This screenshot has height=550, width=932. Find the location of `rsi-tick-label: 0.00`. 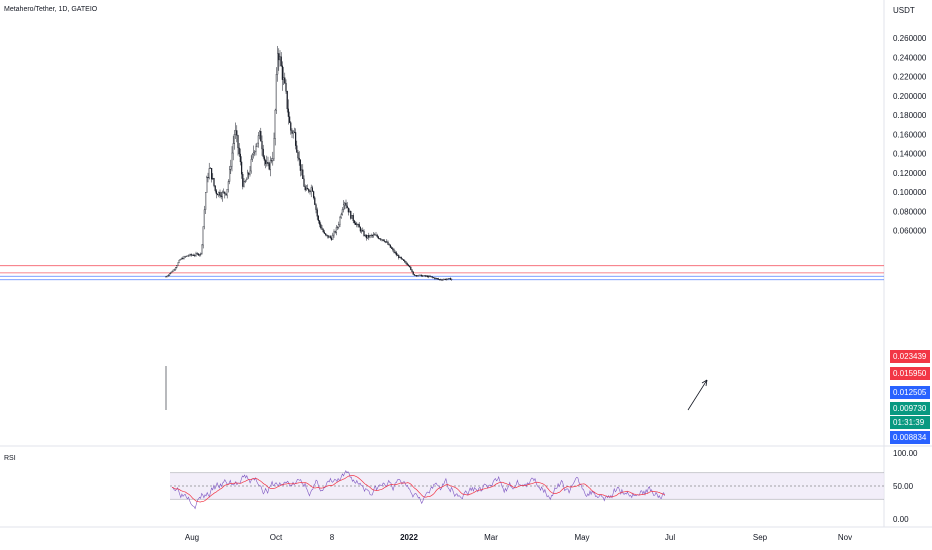

rsi-tick-label: 0.00 is located at coordinates (901, 519).